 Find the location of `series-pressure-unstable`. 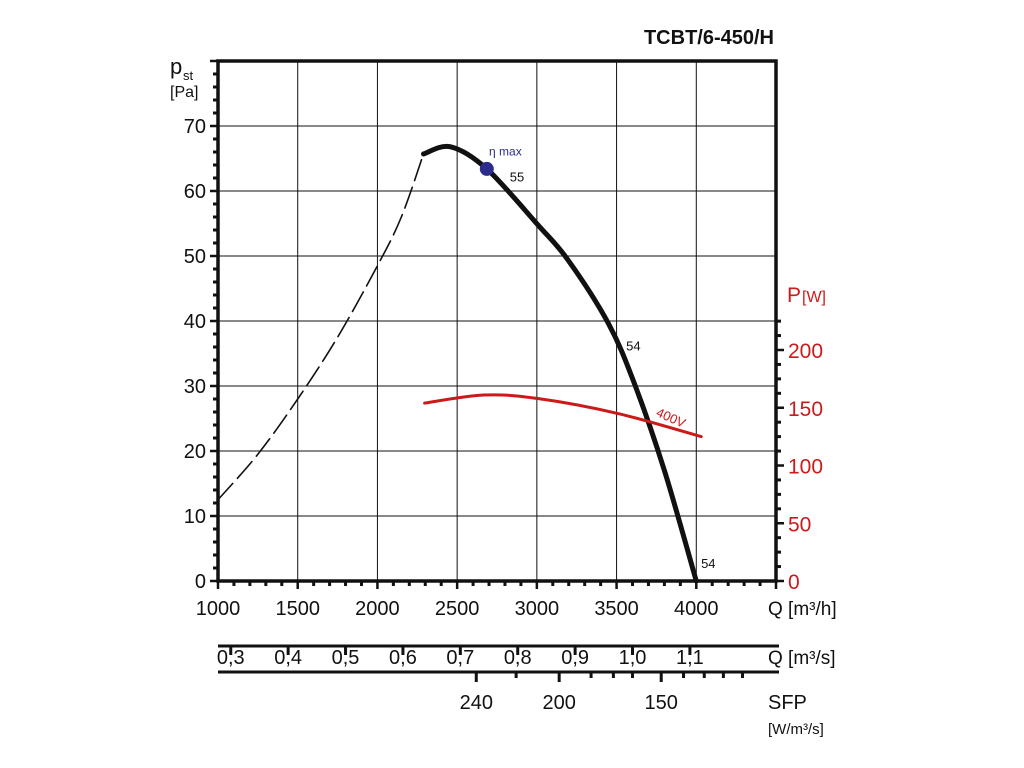

series-pressure-unstable is located at coordinates (321, 327).